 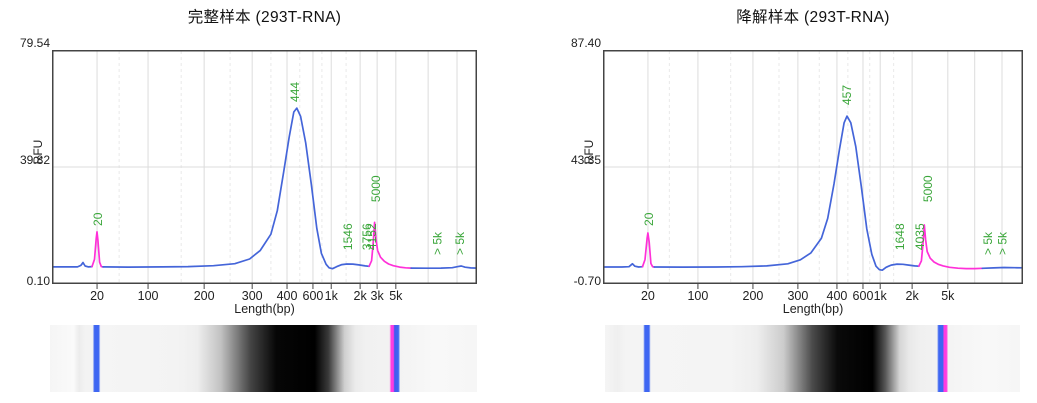 I want to click on peak-label: 1648, so click(x=900, y=236).